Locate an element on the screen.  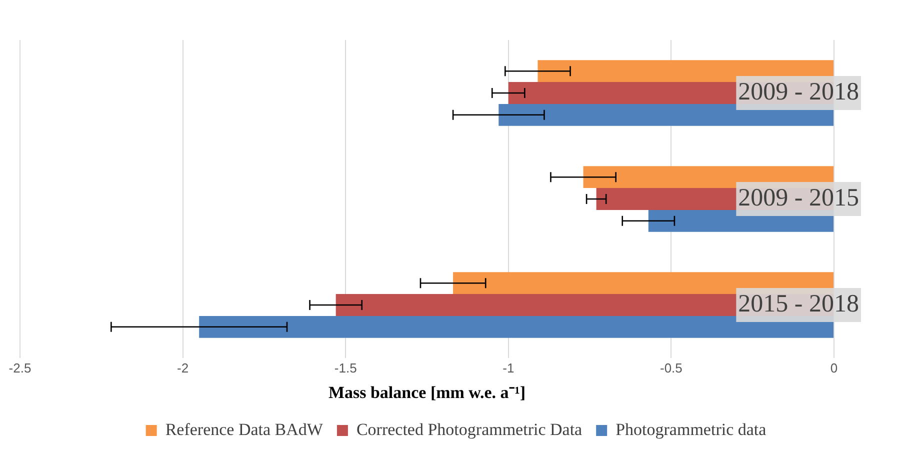
x-tick-label: -2 is located at coordinates (183, 368).